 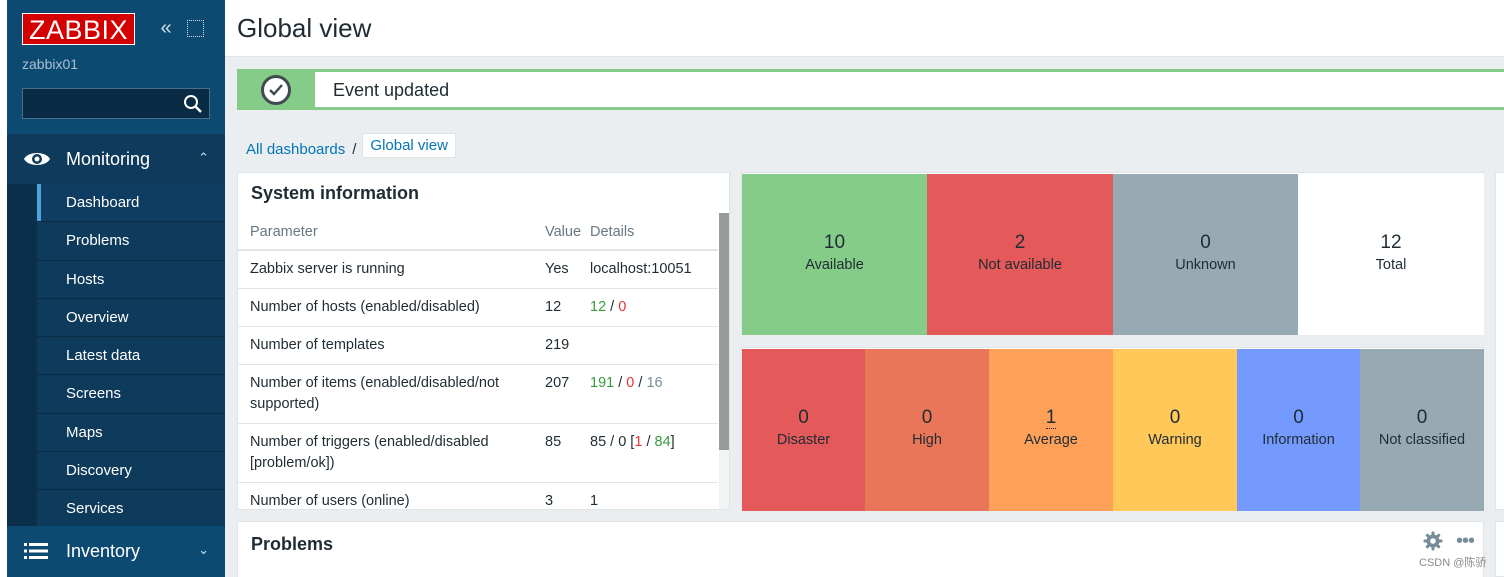 I want to click on widget-title: Problems, so click(x=292, y=544).